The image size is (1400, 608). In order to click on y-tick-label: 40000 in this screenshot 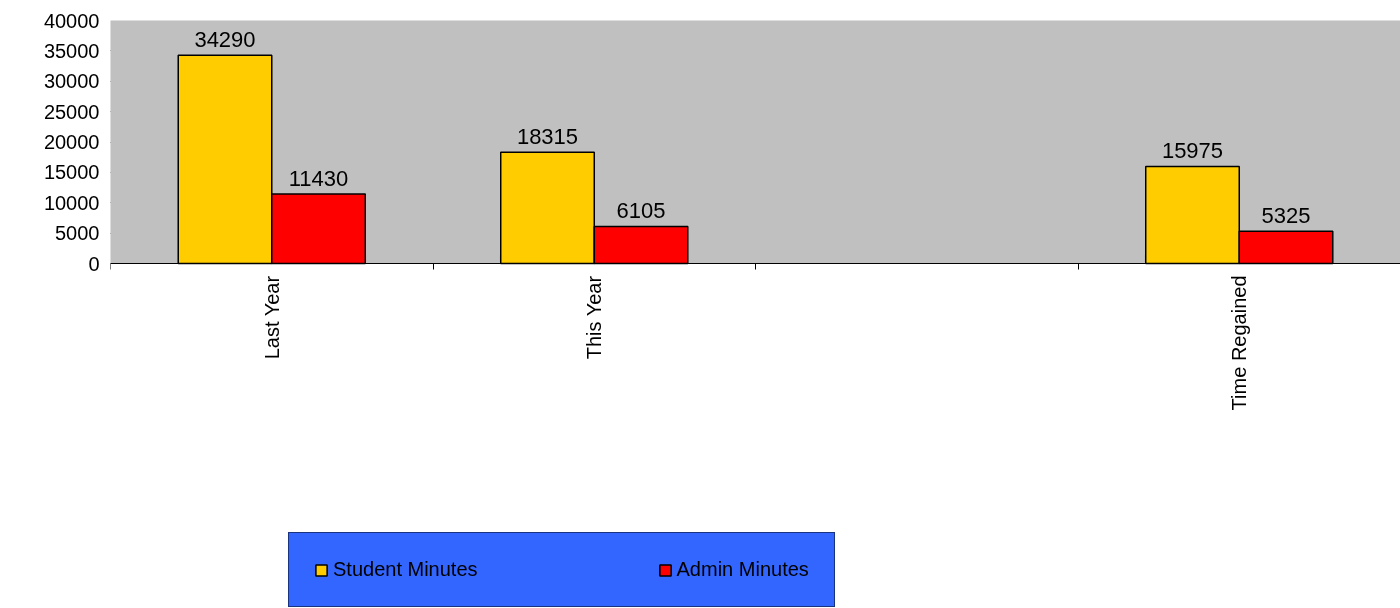, I will do `click(71, 20)`.